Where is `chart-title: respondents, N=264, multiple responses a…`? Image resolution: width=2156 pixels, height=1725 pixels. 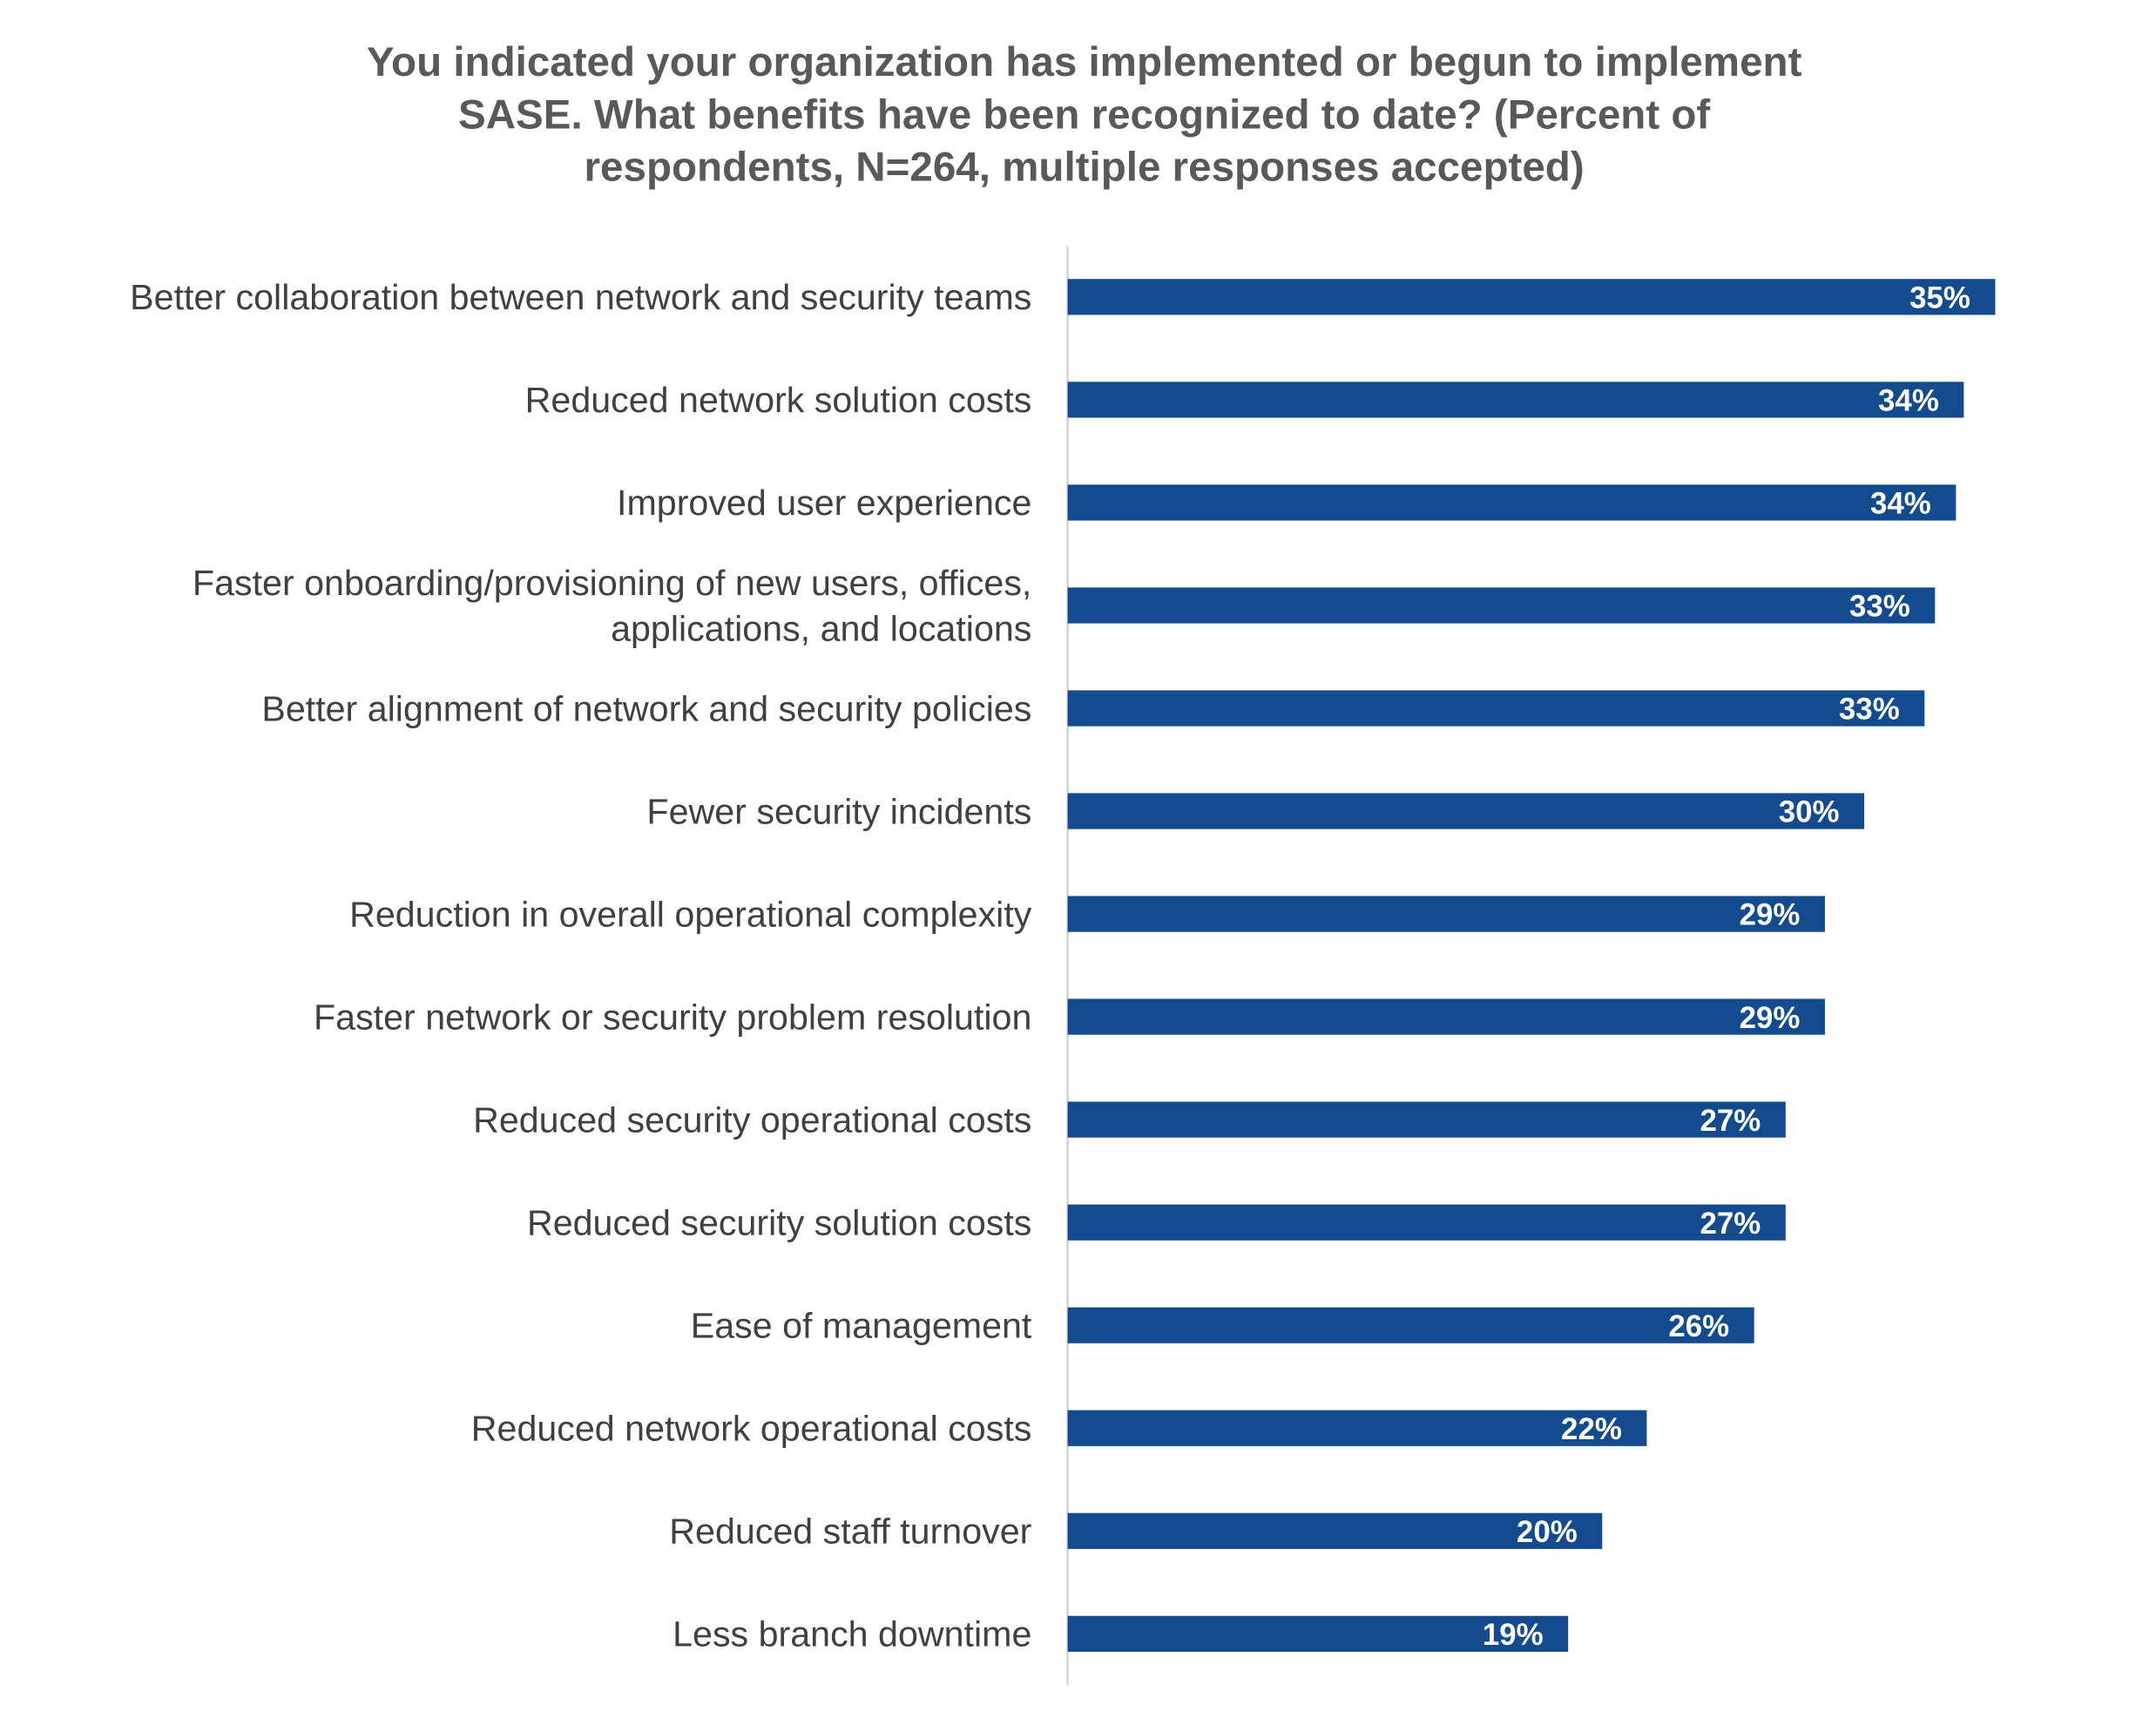 chart-title: respondents, N=264, multiple responses a… is located at coordinates (1085, 168).